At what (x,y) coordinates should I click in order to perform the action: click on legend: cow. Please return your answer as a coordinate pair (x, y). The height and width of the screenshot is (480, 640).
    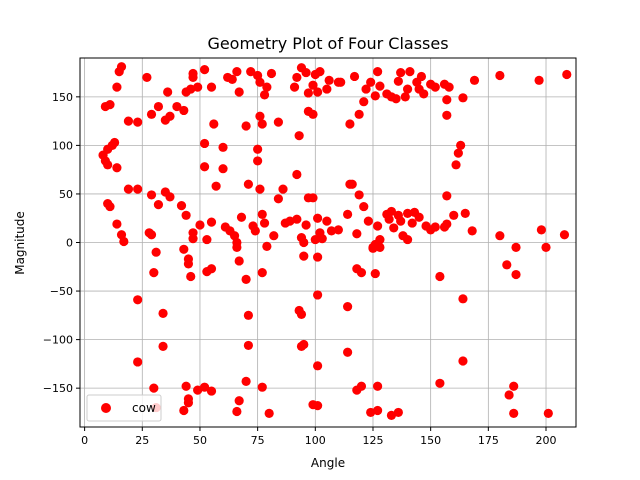
    Looking at the image, I should click on (124, 408).